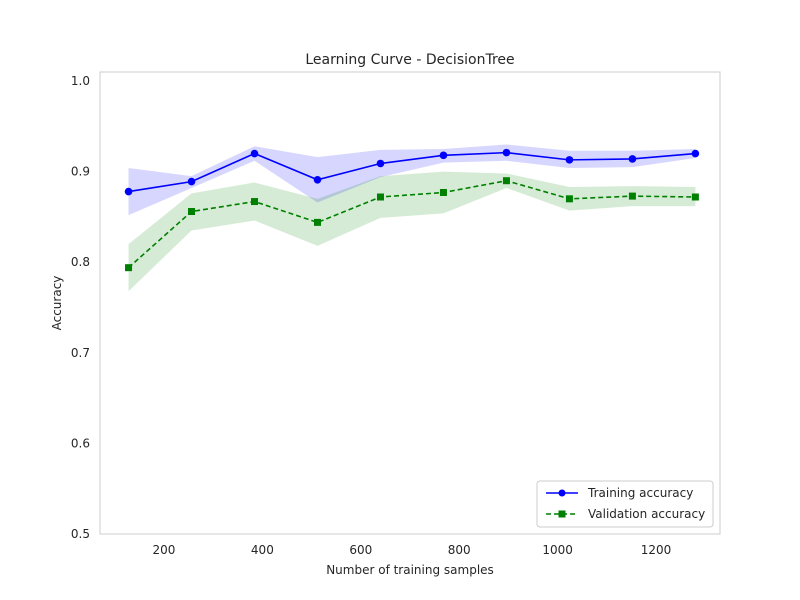 This screenshot has width=800, height=600. Describe the element at coordinates (412, 224) in the screenshot. I see `validation-accuracy-line` at that location.